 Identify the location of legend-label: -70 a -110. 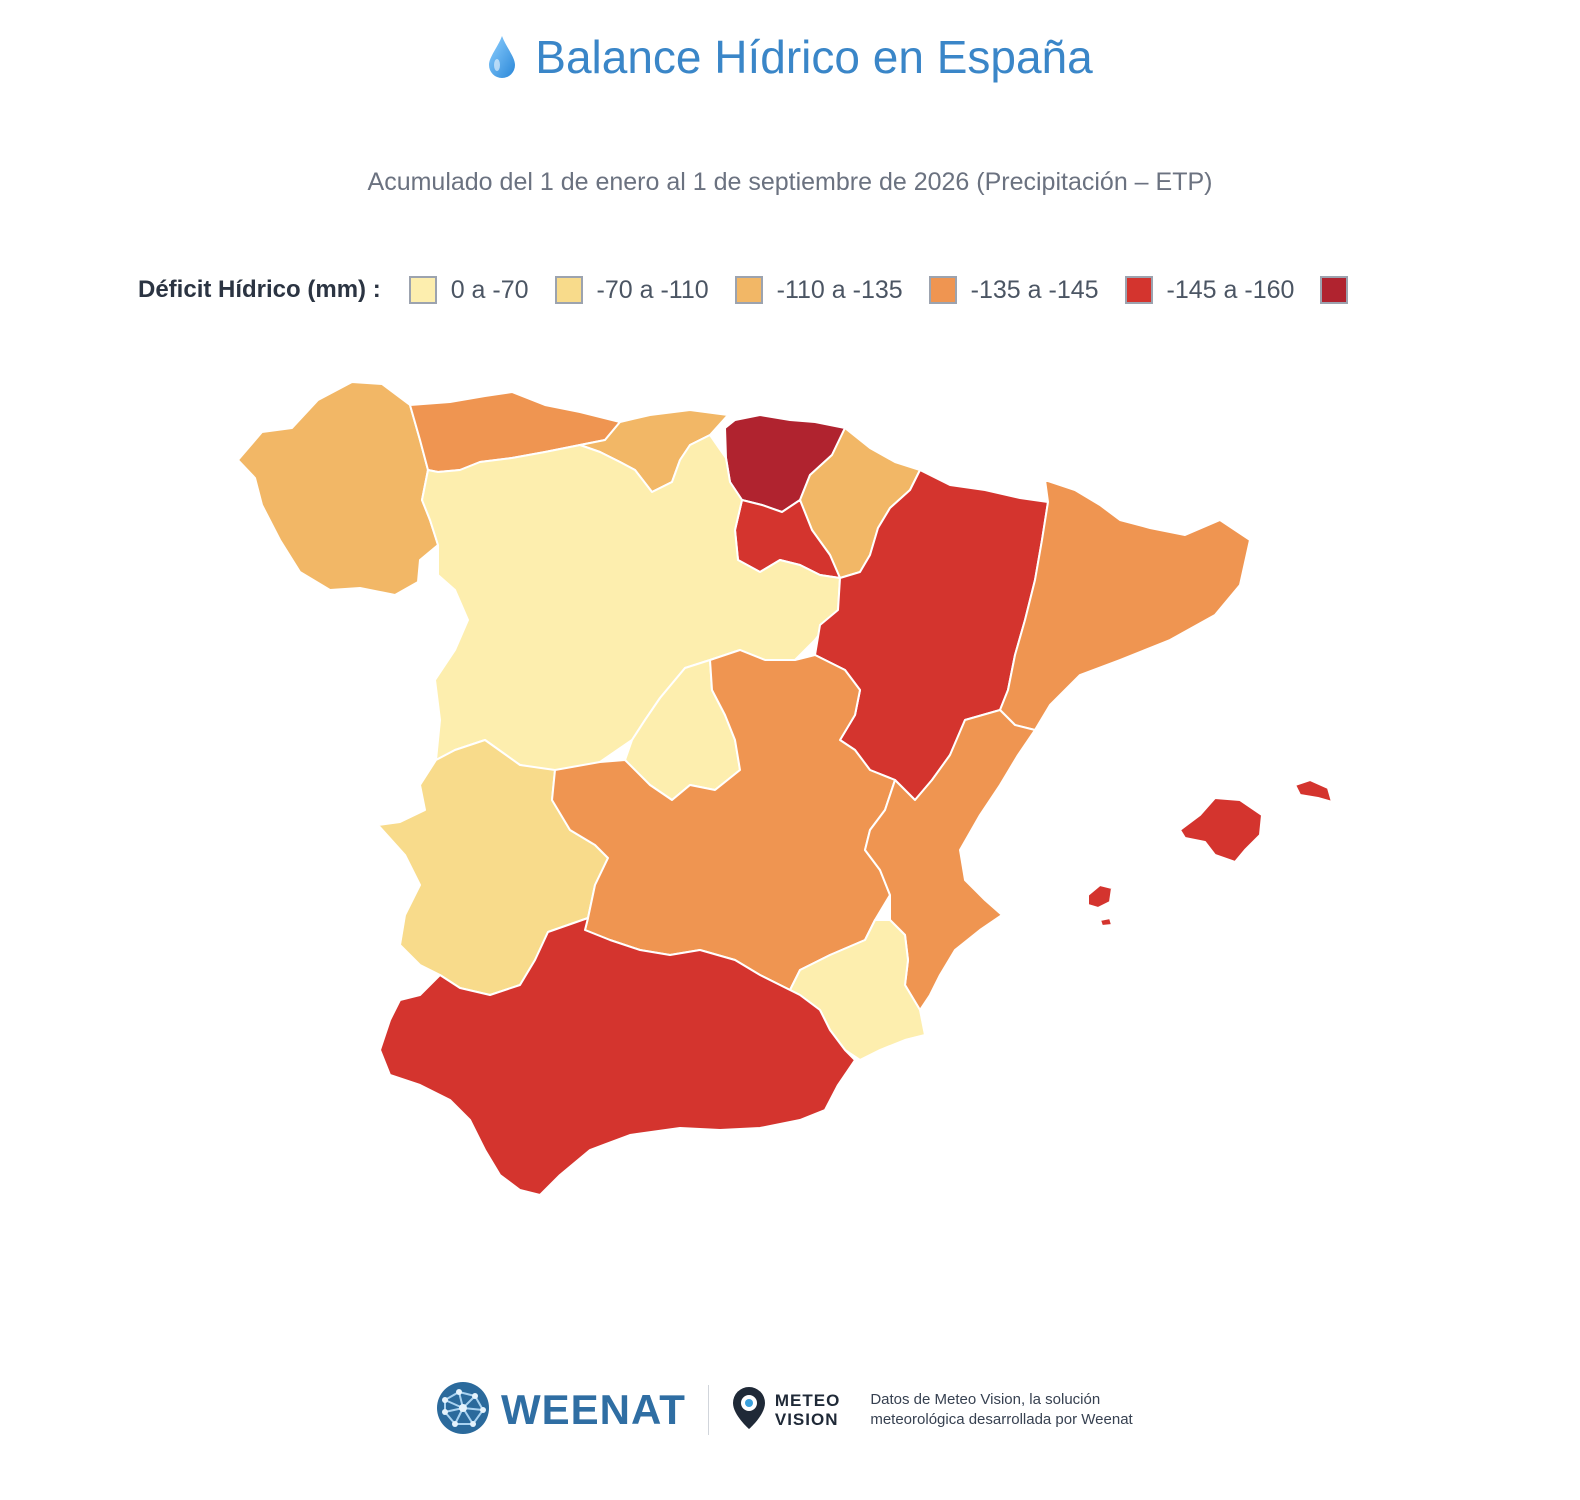
(652, 289).